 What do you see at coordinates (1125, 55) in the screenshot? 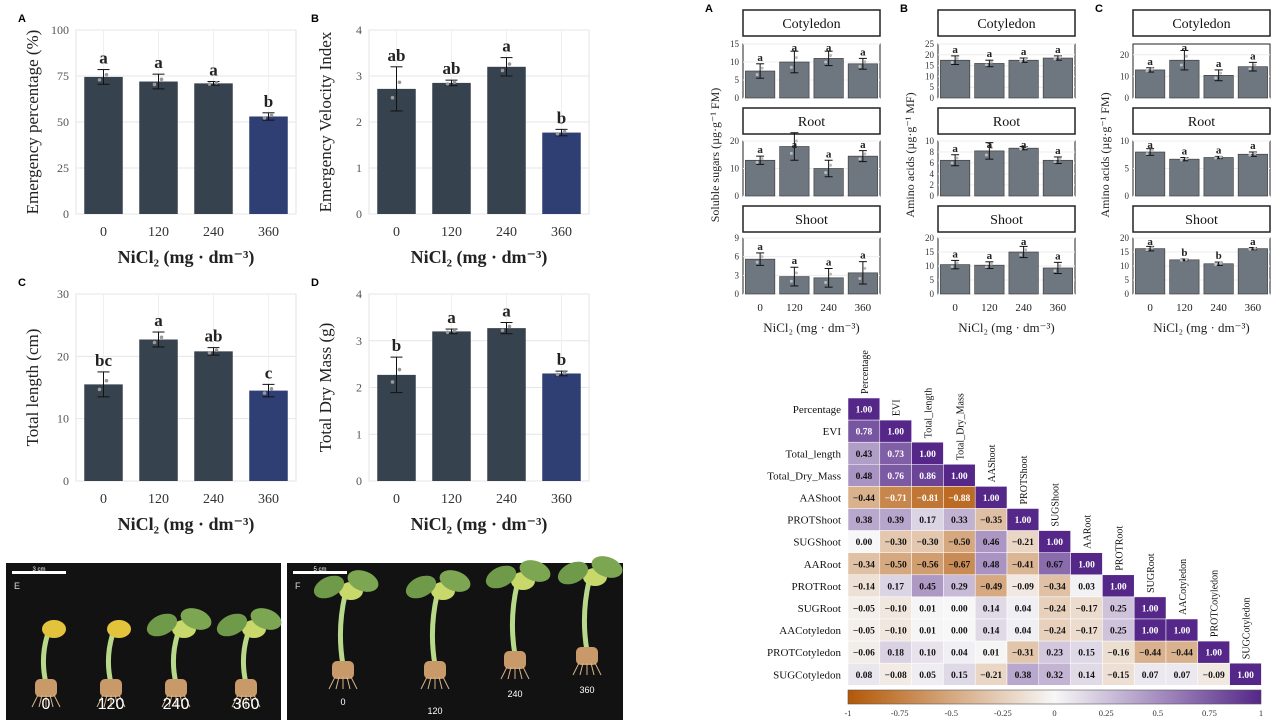
I see `y-tick-label: 20` at bounding box center [1125, 55].